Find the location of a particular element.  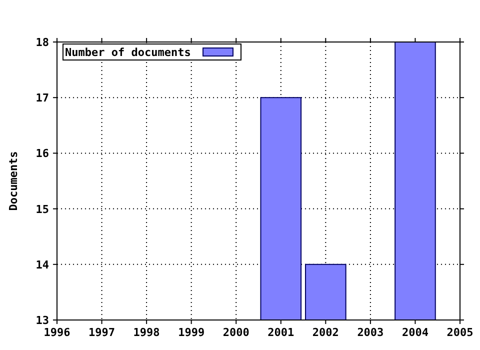

y-tick-label: 14 is located at coordinates (43, 265).